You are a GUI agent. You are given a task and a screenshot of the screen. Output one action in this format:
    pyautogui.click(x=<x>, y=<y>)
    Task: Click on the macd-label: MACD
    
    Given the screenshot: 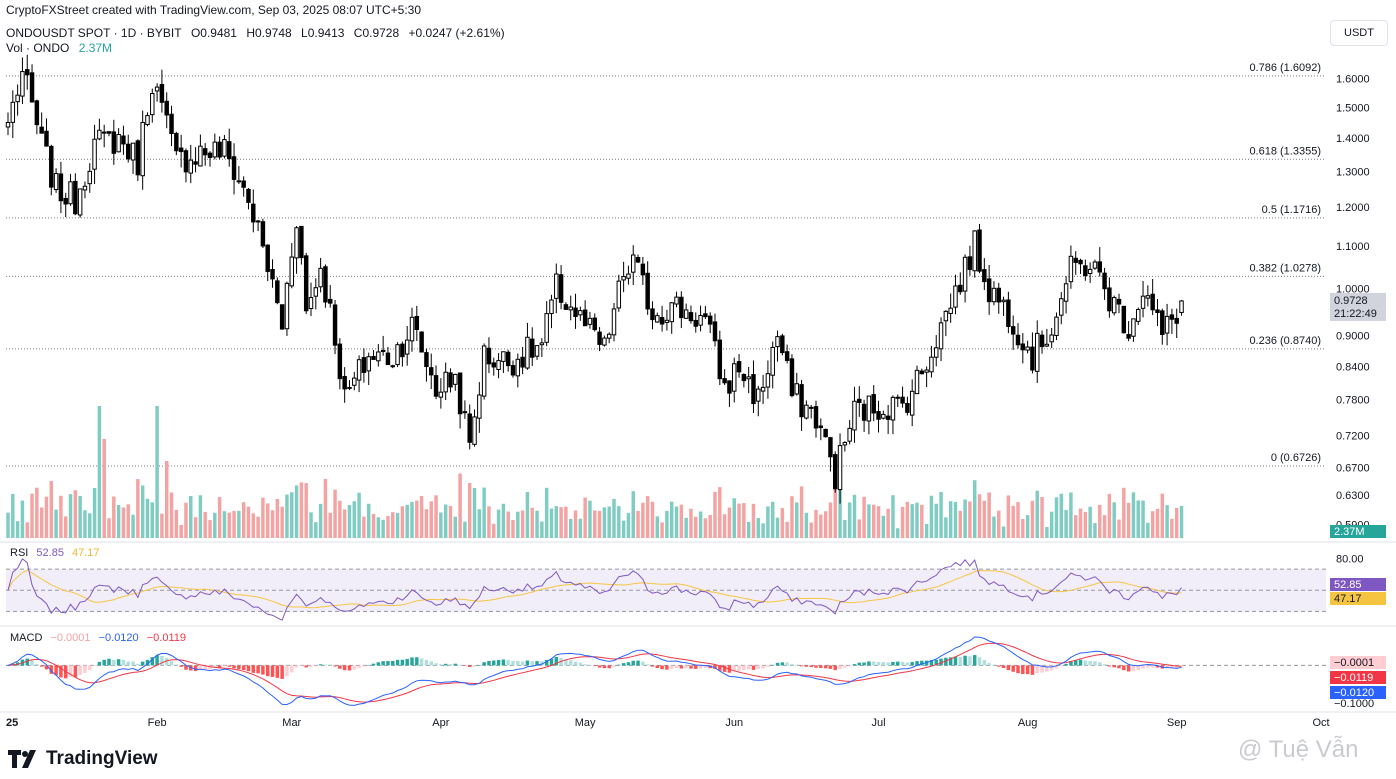 What is the action you would take?
    pyautogui.click(x=26, y=638)
    